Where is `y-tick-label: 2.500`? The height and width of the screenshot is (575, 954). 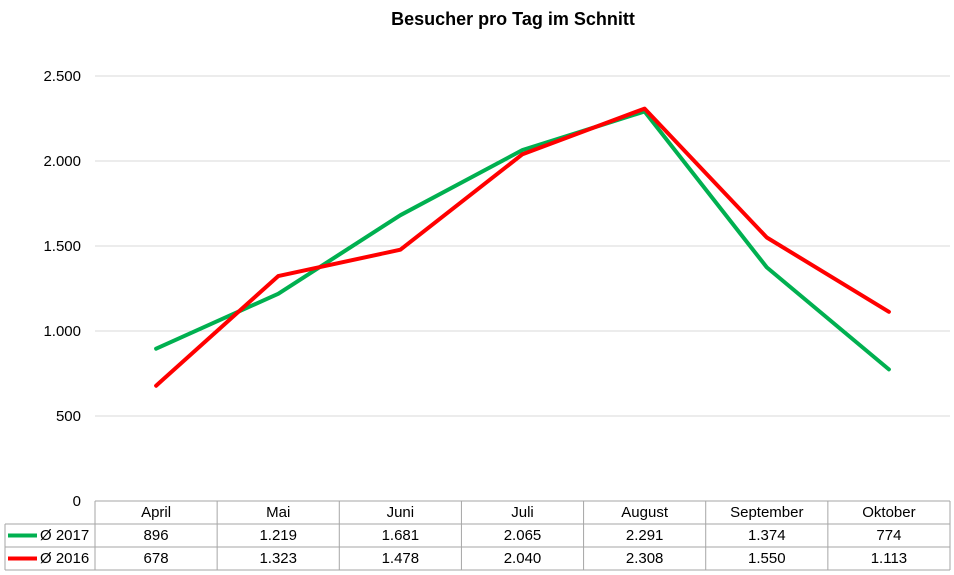 y-tick-label: 2.500 is located at coordinates (62, 76).